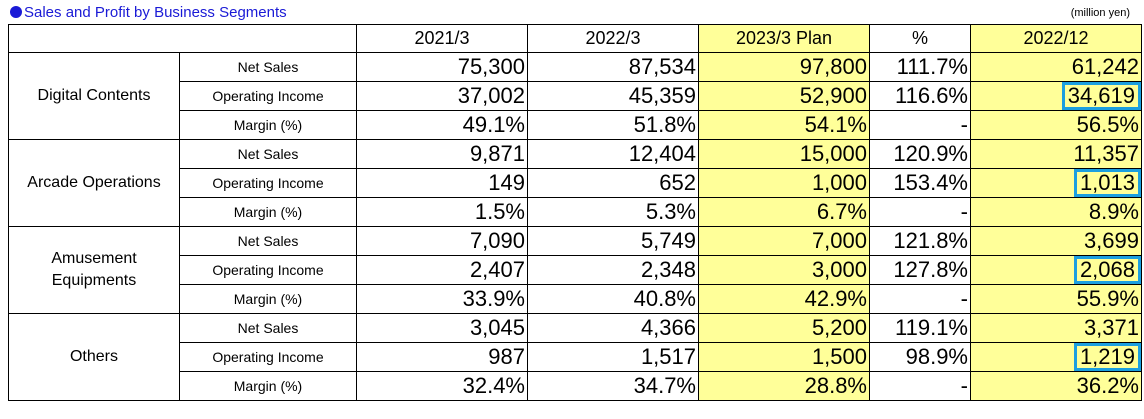 This screenshot has width=1144, height=419. I want to click on highlighted-value: 2,068, so click(1107, 270).